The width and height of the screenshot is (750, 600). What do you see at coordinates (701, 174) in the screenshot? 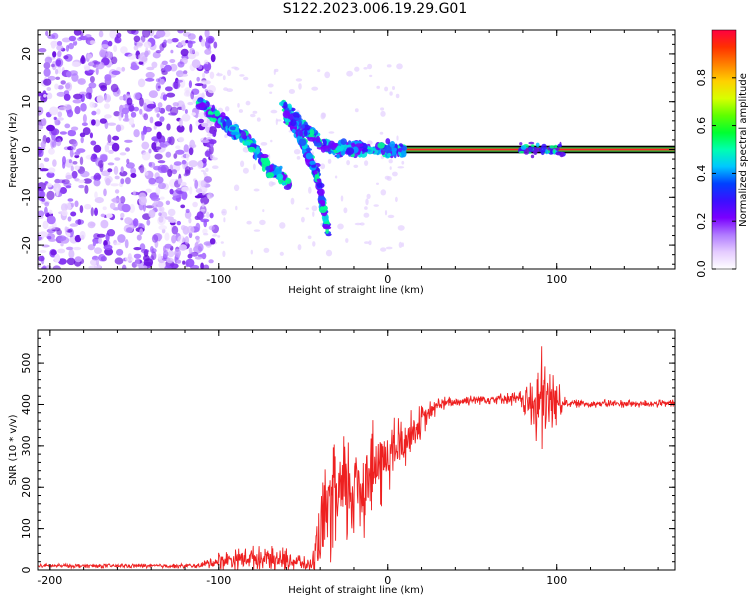
I see `colorbar-tick-label: 0.4` at bounding box center [701, 174].